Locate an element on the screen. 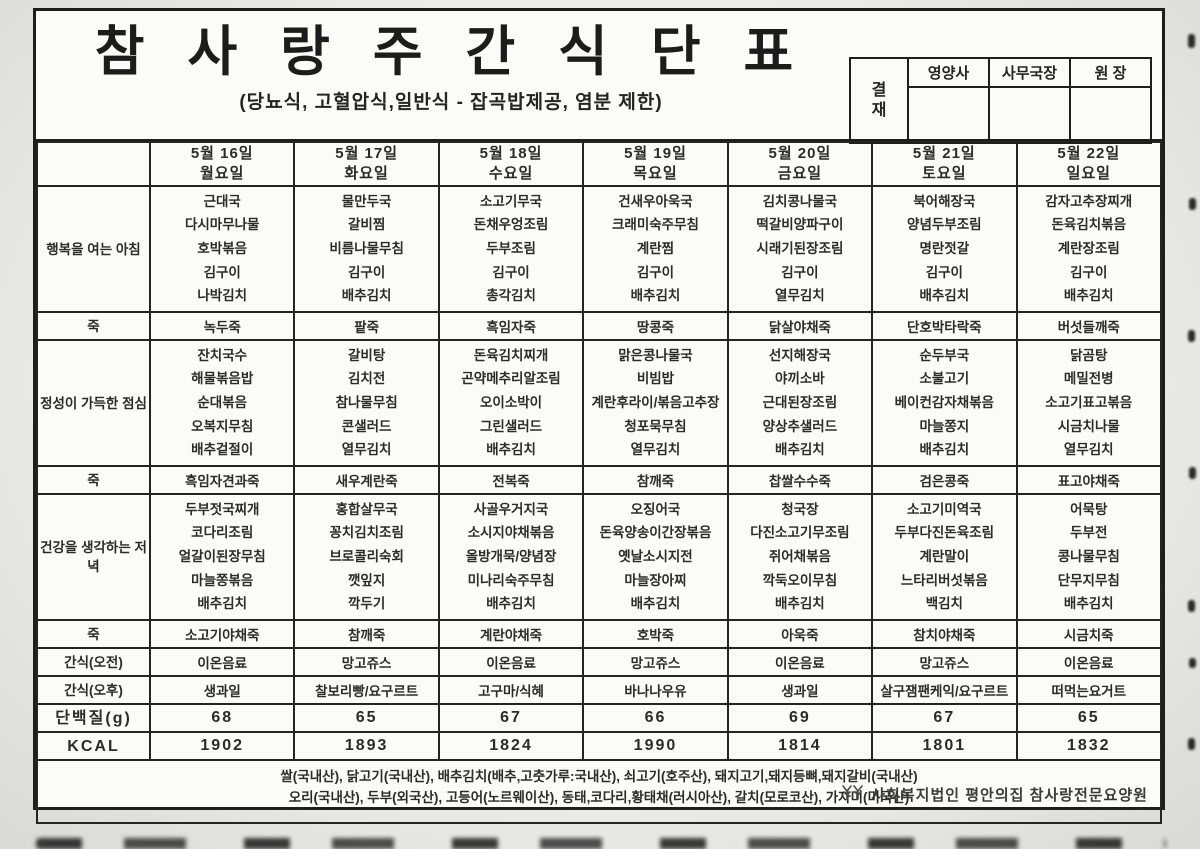 The height and width of the screenshot is (849, 1200). menu-cell: 69 is located at coordinates (800, 718).